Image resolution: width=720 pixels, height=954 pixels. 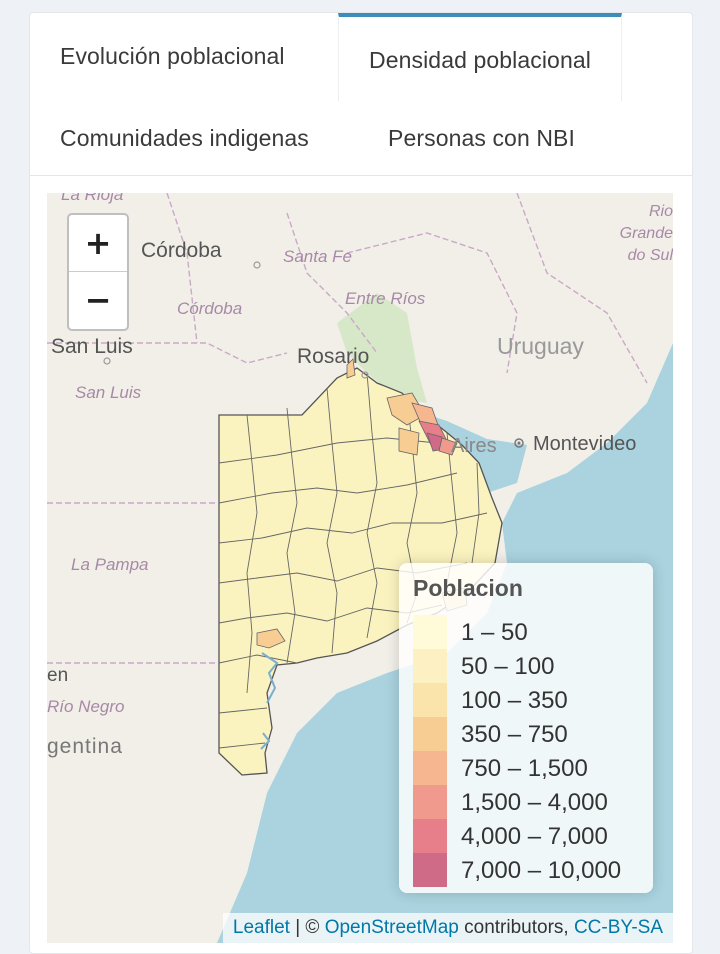 What do you see at coordinates (481, 138) in the screenshot?
I see `tab-personas-con-nbi: Personas con NBI` at bounding box center [481, 138].